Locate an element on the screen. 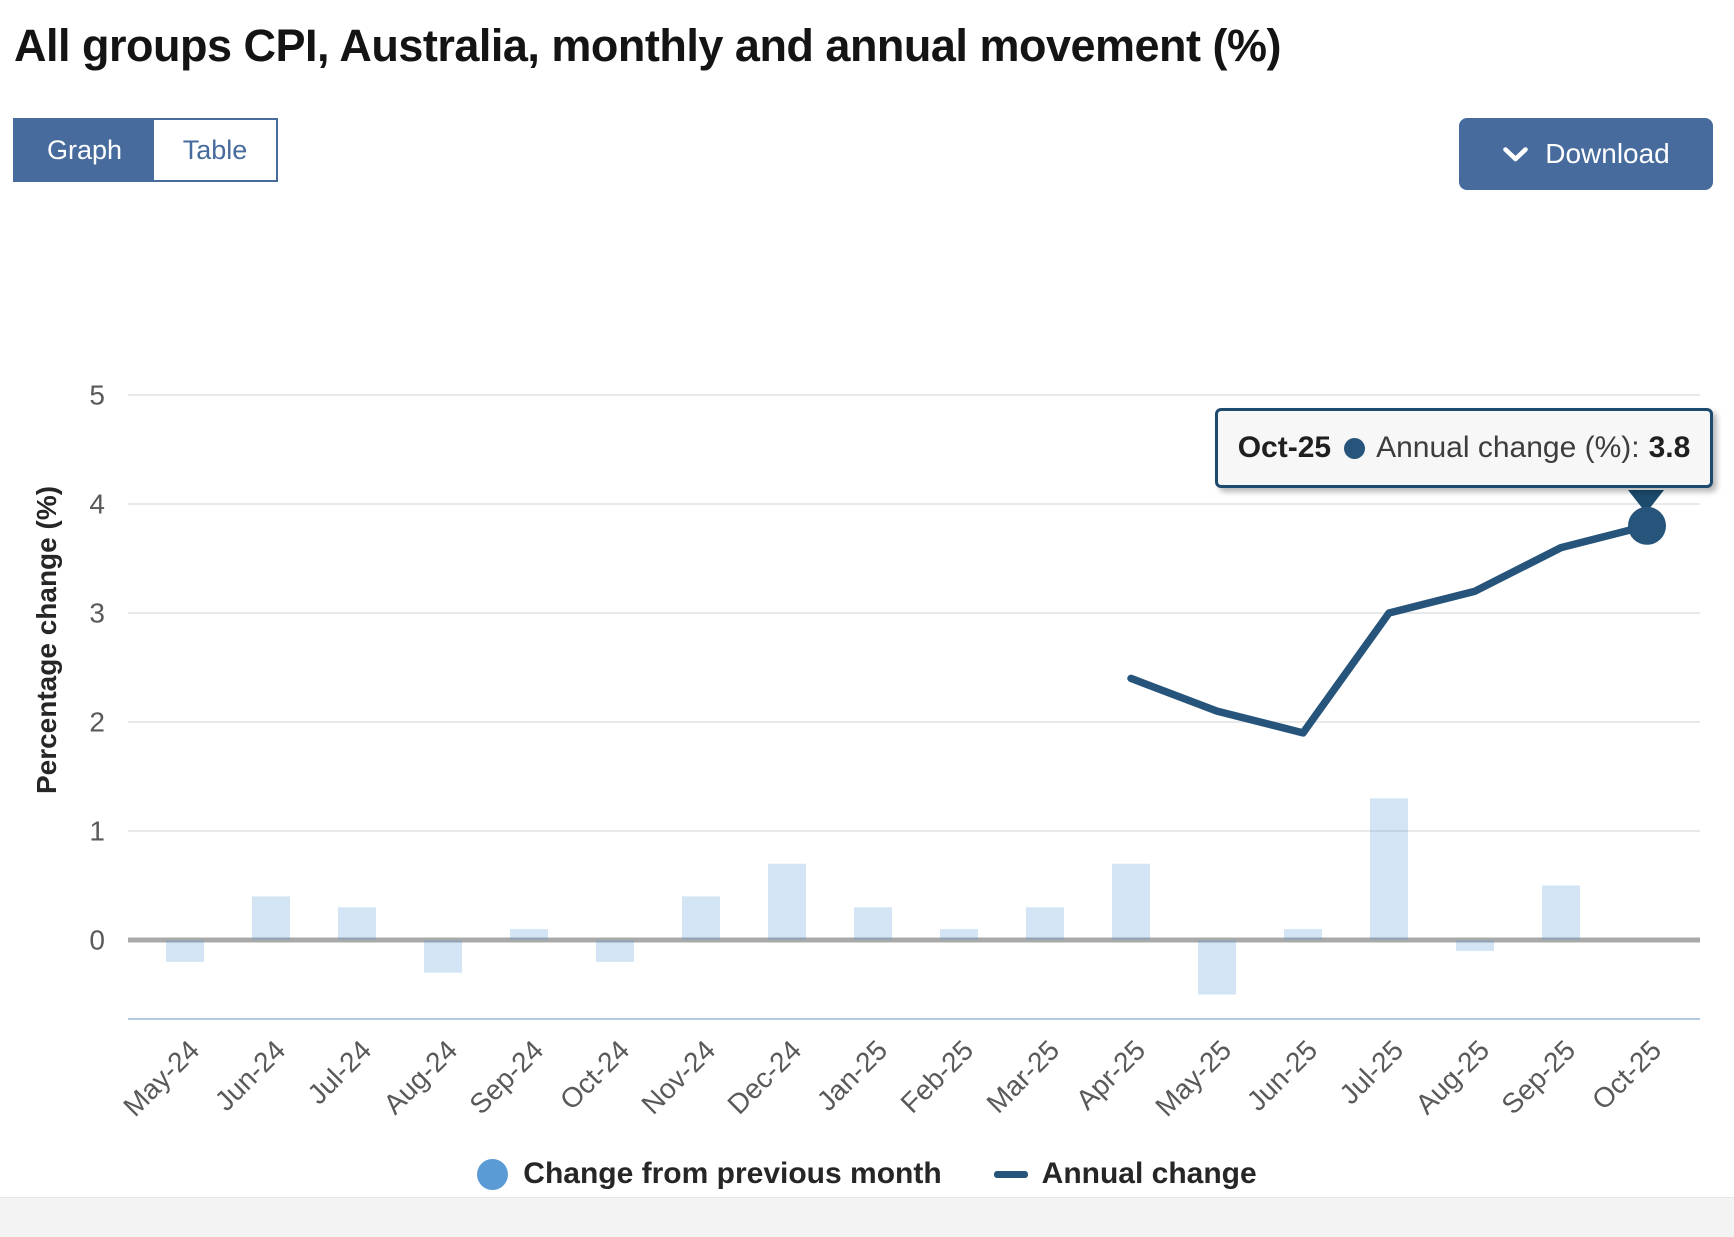 The width and height of the screenshot is (1734, 1237). x-tick-label: Jan-25 is located at coordinates (852, 1075).